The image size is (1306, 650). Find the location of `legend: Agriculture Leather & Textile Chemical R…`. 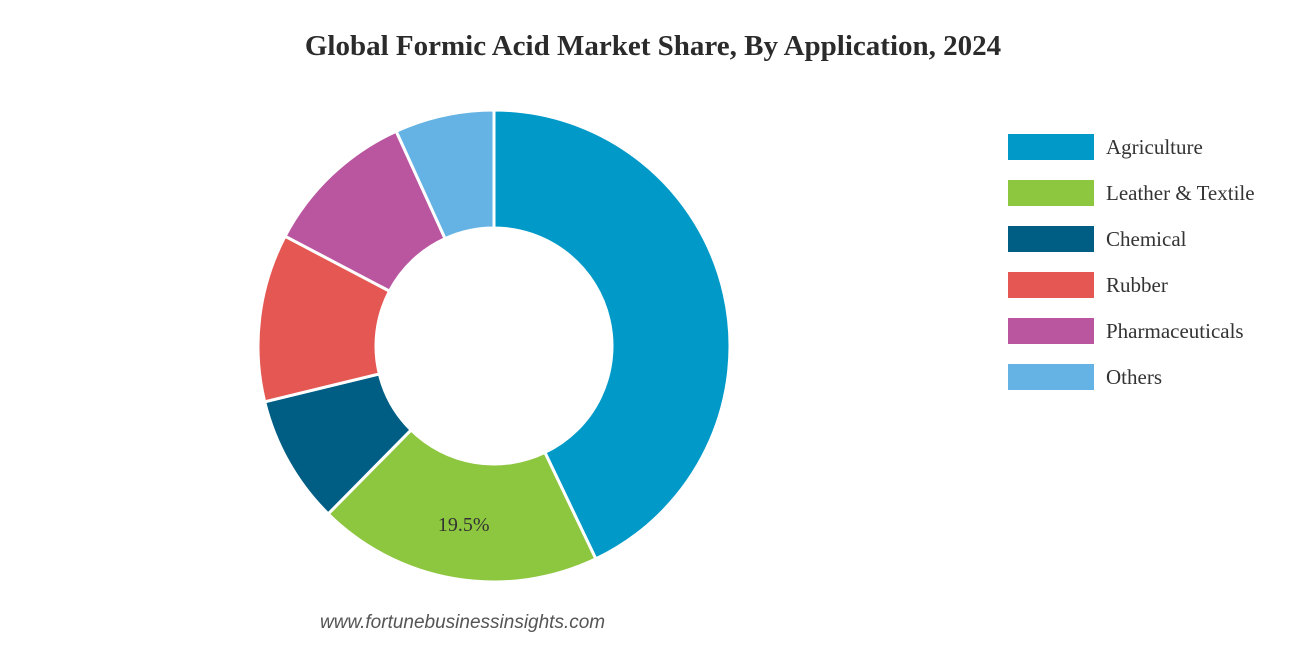

legend: Agriculture Leather & Textile Chemical R… is located at coordinates (1131, 262).